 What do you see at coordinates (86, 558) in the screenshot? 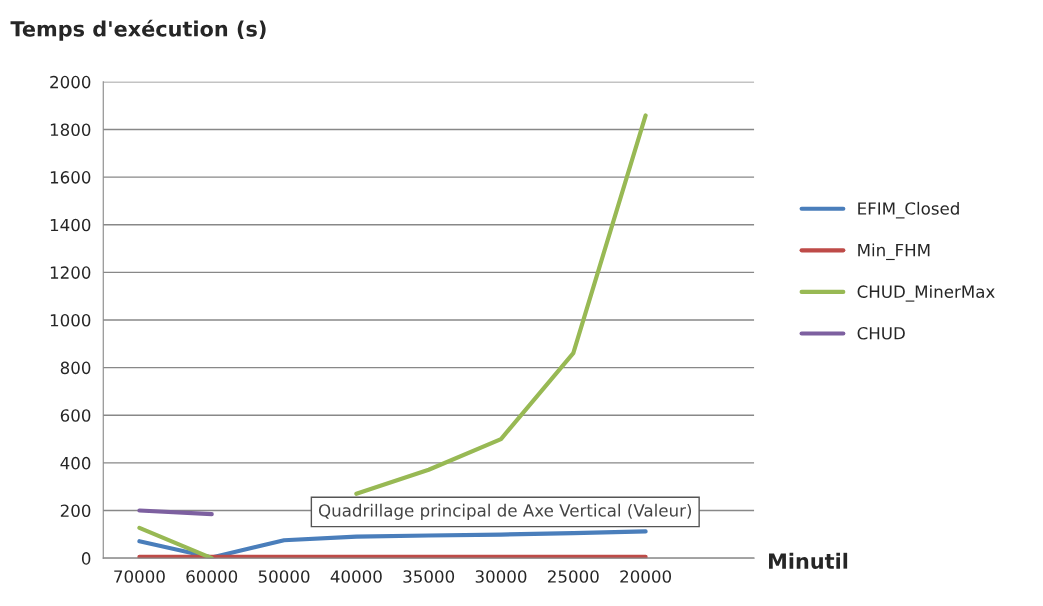
I see `y-tick-label: 0` at bounding box center [86, 558].